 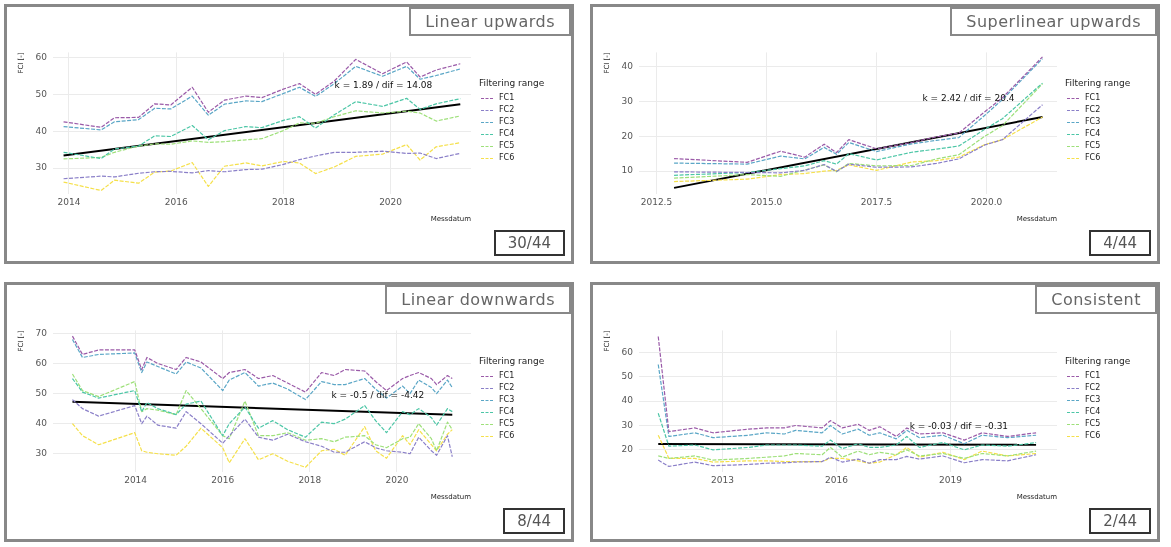 What do you see at coordinates (656, 201) in the screenshot?
I see `x-tick-label: 2012.5` at bounding box center [656, 201].